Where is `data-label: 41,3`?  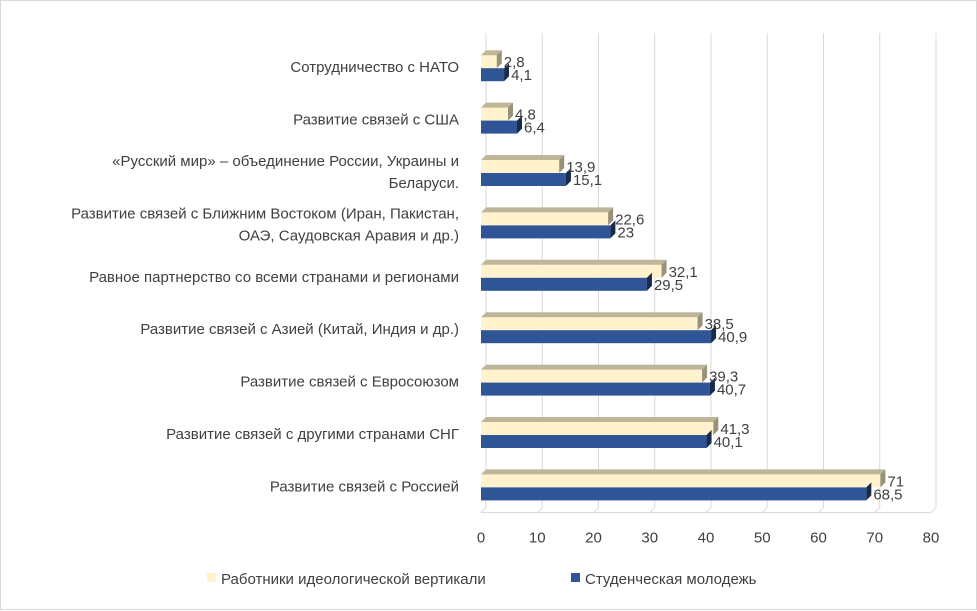 data-label: 41,3 is located at coordinates (734, 429).